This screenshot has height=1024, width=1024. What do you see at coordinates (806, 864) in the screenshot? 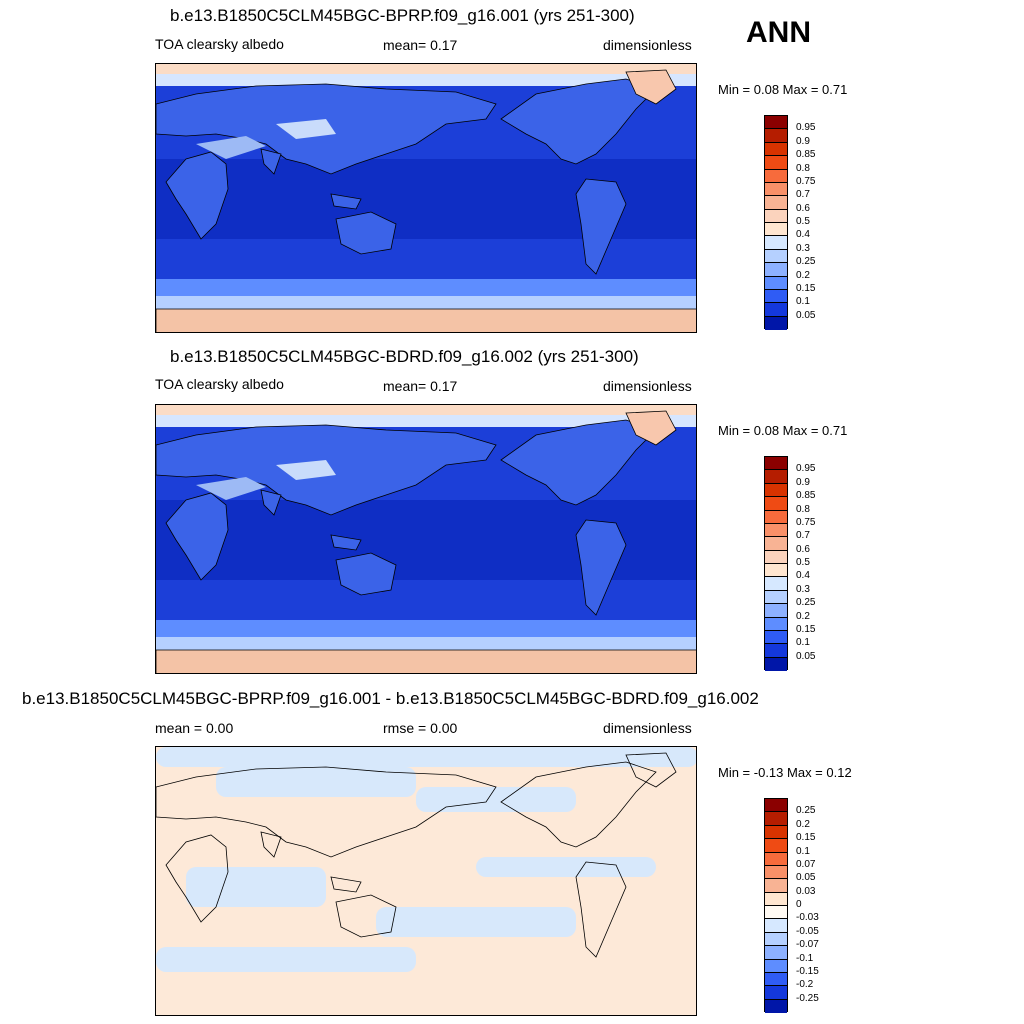
I see `colorbar-tick-label: 0.07` at bounding box center [806, 864].